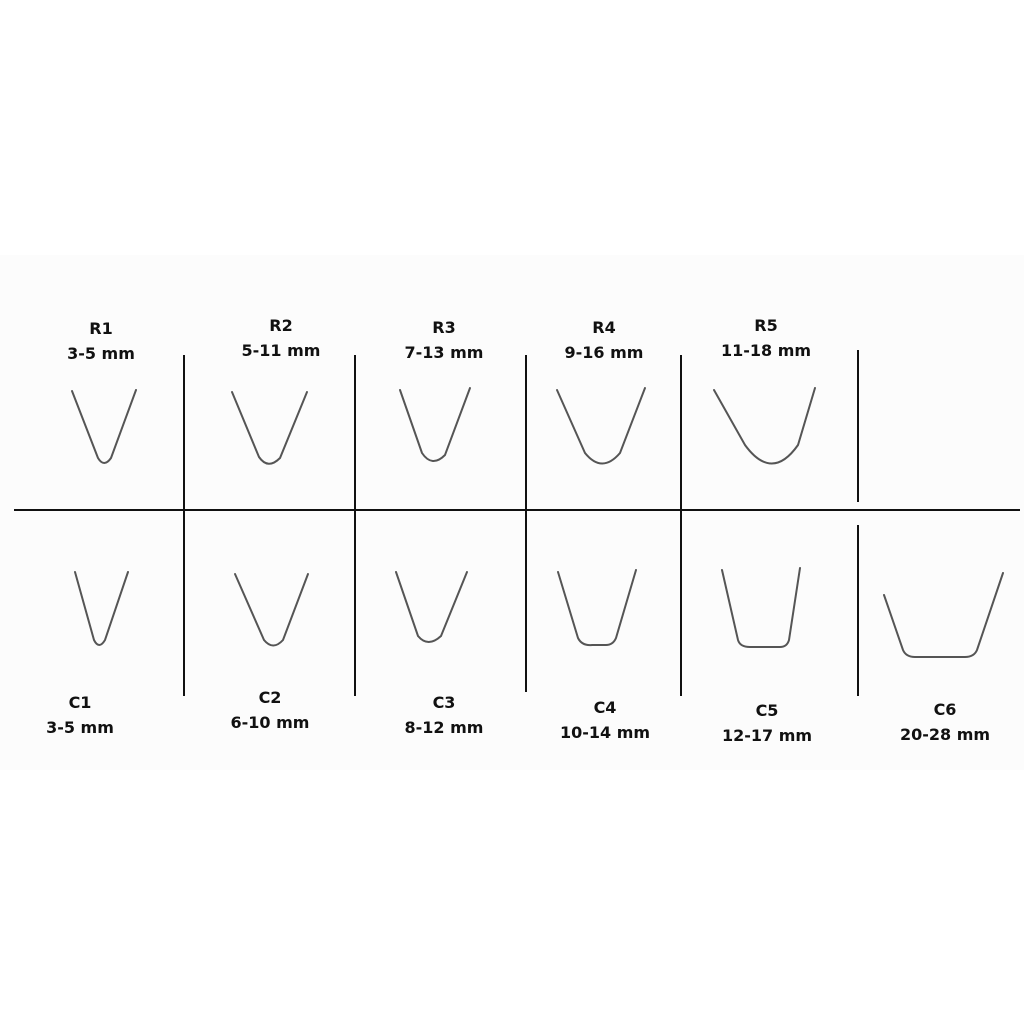  What do you see at coordinates (435, 424) in the screenshot?
I see `wire-r3` at bounding box center [435, 424].